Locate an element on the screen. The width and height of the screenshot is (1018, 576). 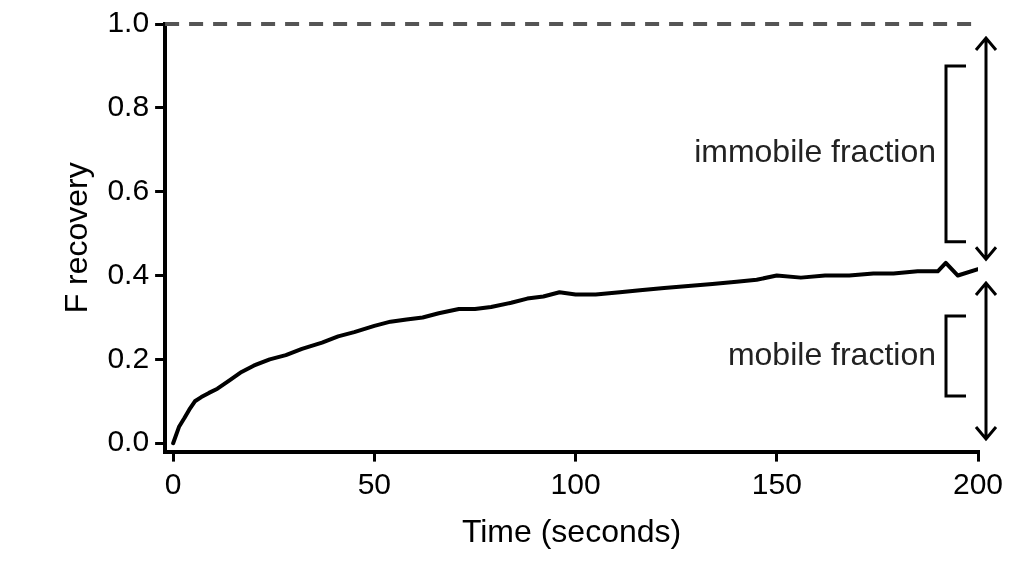
y-tick-label: 0.8 is located at coordinates (128, 106).